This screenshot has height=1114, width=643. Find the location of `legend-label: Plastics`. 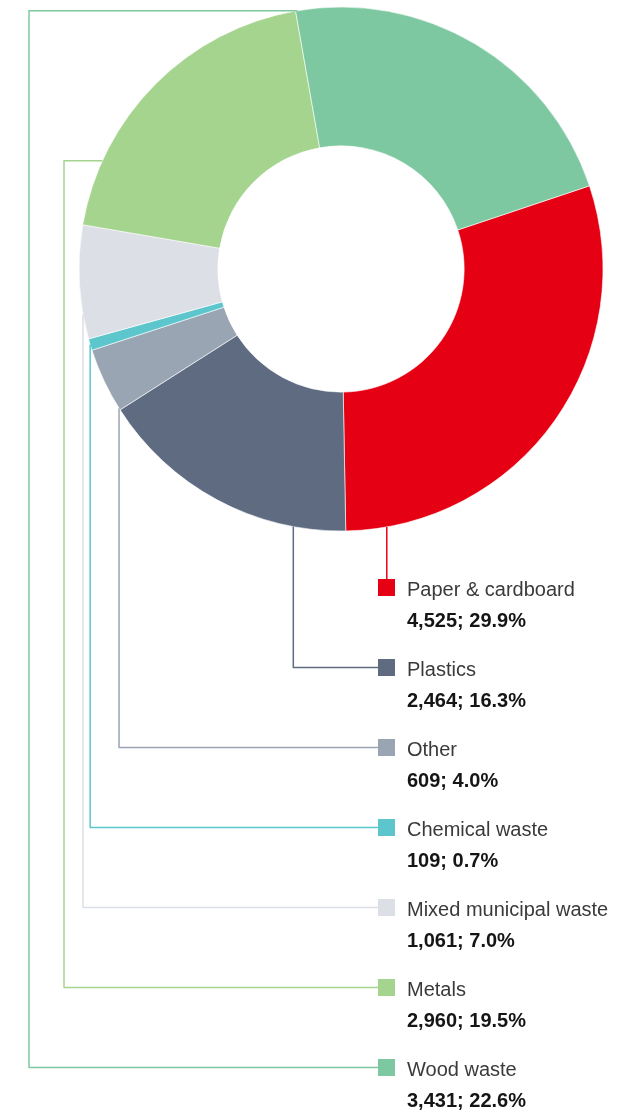

legend-label: Plastics is located at coordinates (441, 669).